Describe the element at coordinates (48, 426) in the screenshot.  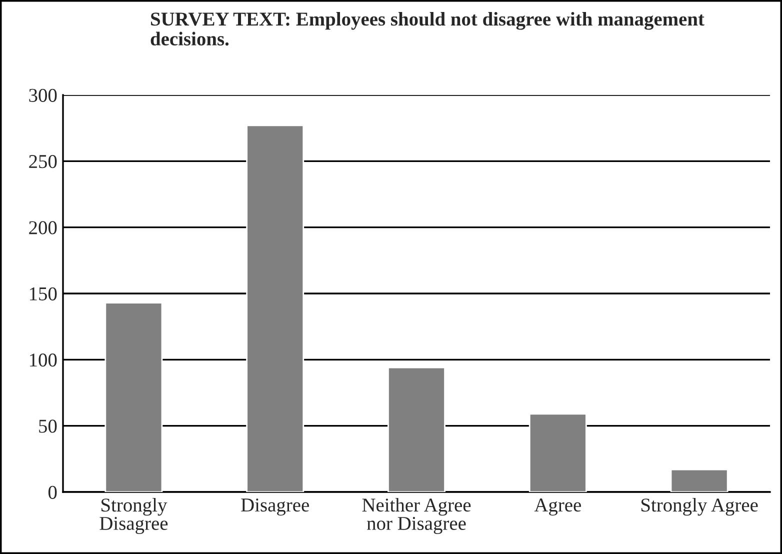
I see `y-tick-label: 50` at that location.